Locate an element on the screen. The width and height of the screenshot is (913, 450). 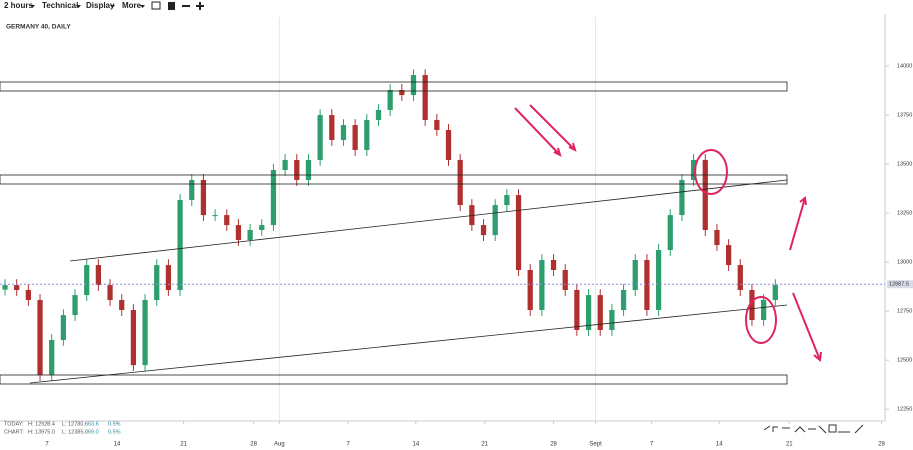
y-tick-label: 14000 is located at coordinates (904, 66).